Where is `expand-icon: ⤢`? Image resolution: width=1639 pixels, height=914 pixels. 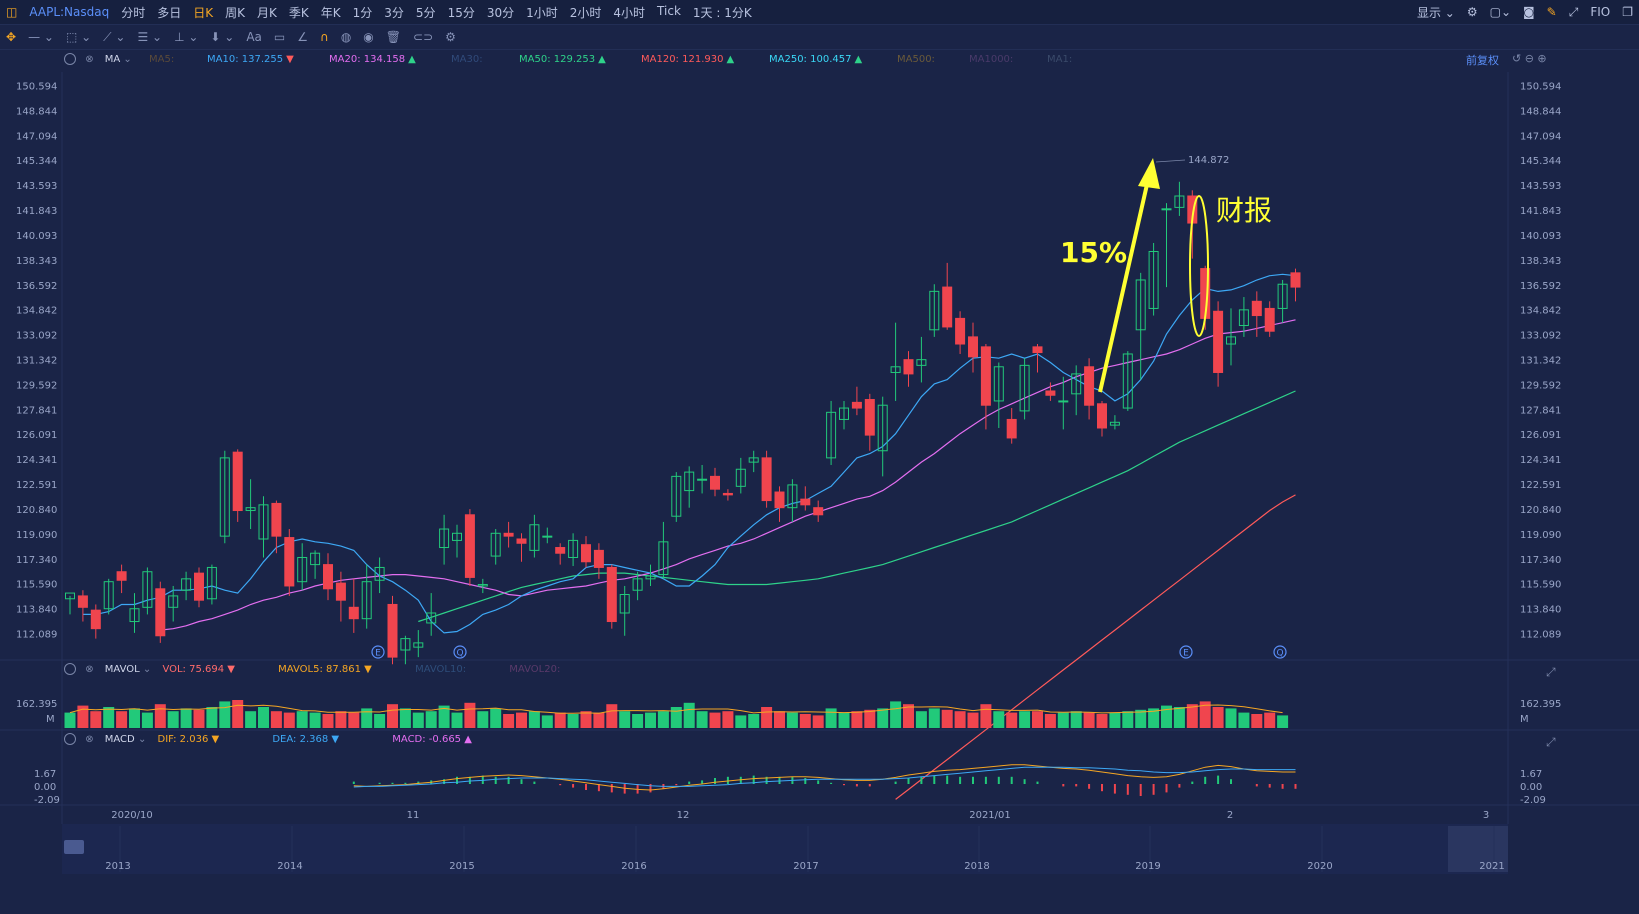
expand-icon: ⤢ is located at coordinates (1550, 742).